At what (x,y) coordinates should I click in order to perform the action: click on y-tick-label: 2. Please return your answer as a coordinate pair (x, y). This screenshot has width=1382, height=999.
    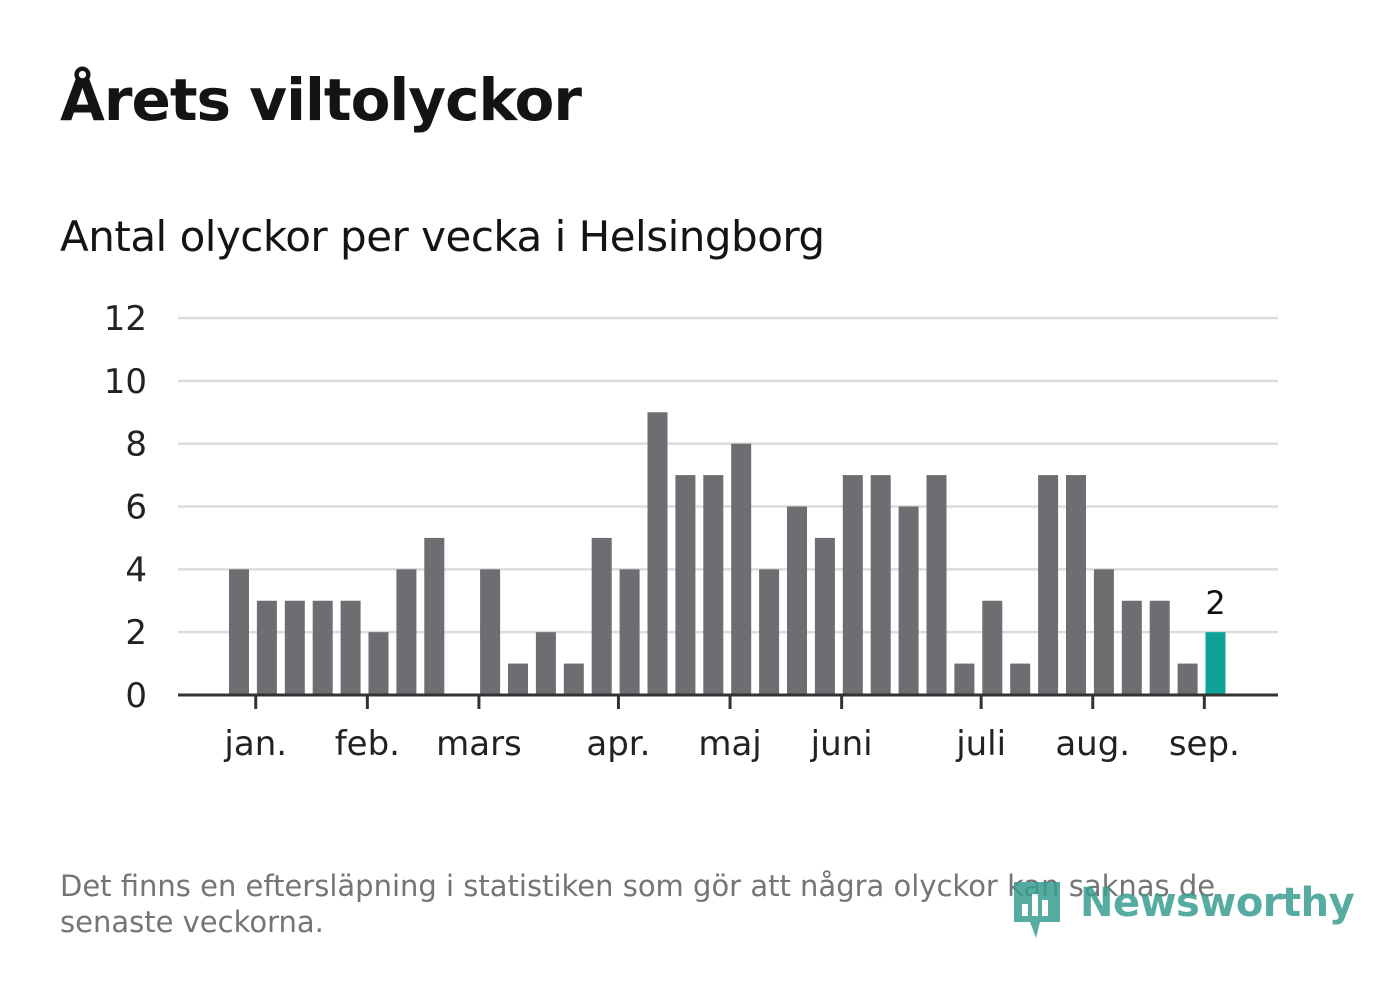
    Looking at the image, I should click on (136, 633).